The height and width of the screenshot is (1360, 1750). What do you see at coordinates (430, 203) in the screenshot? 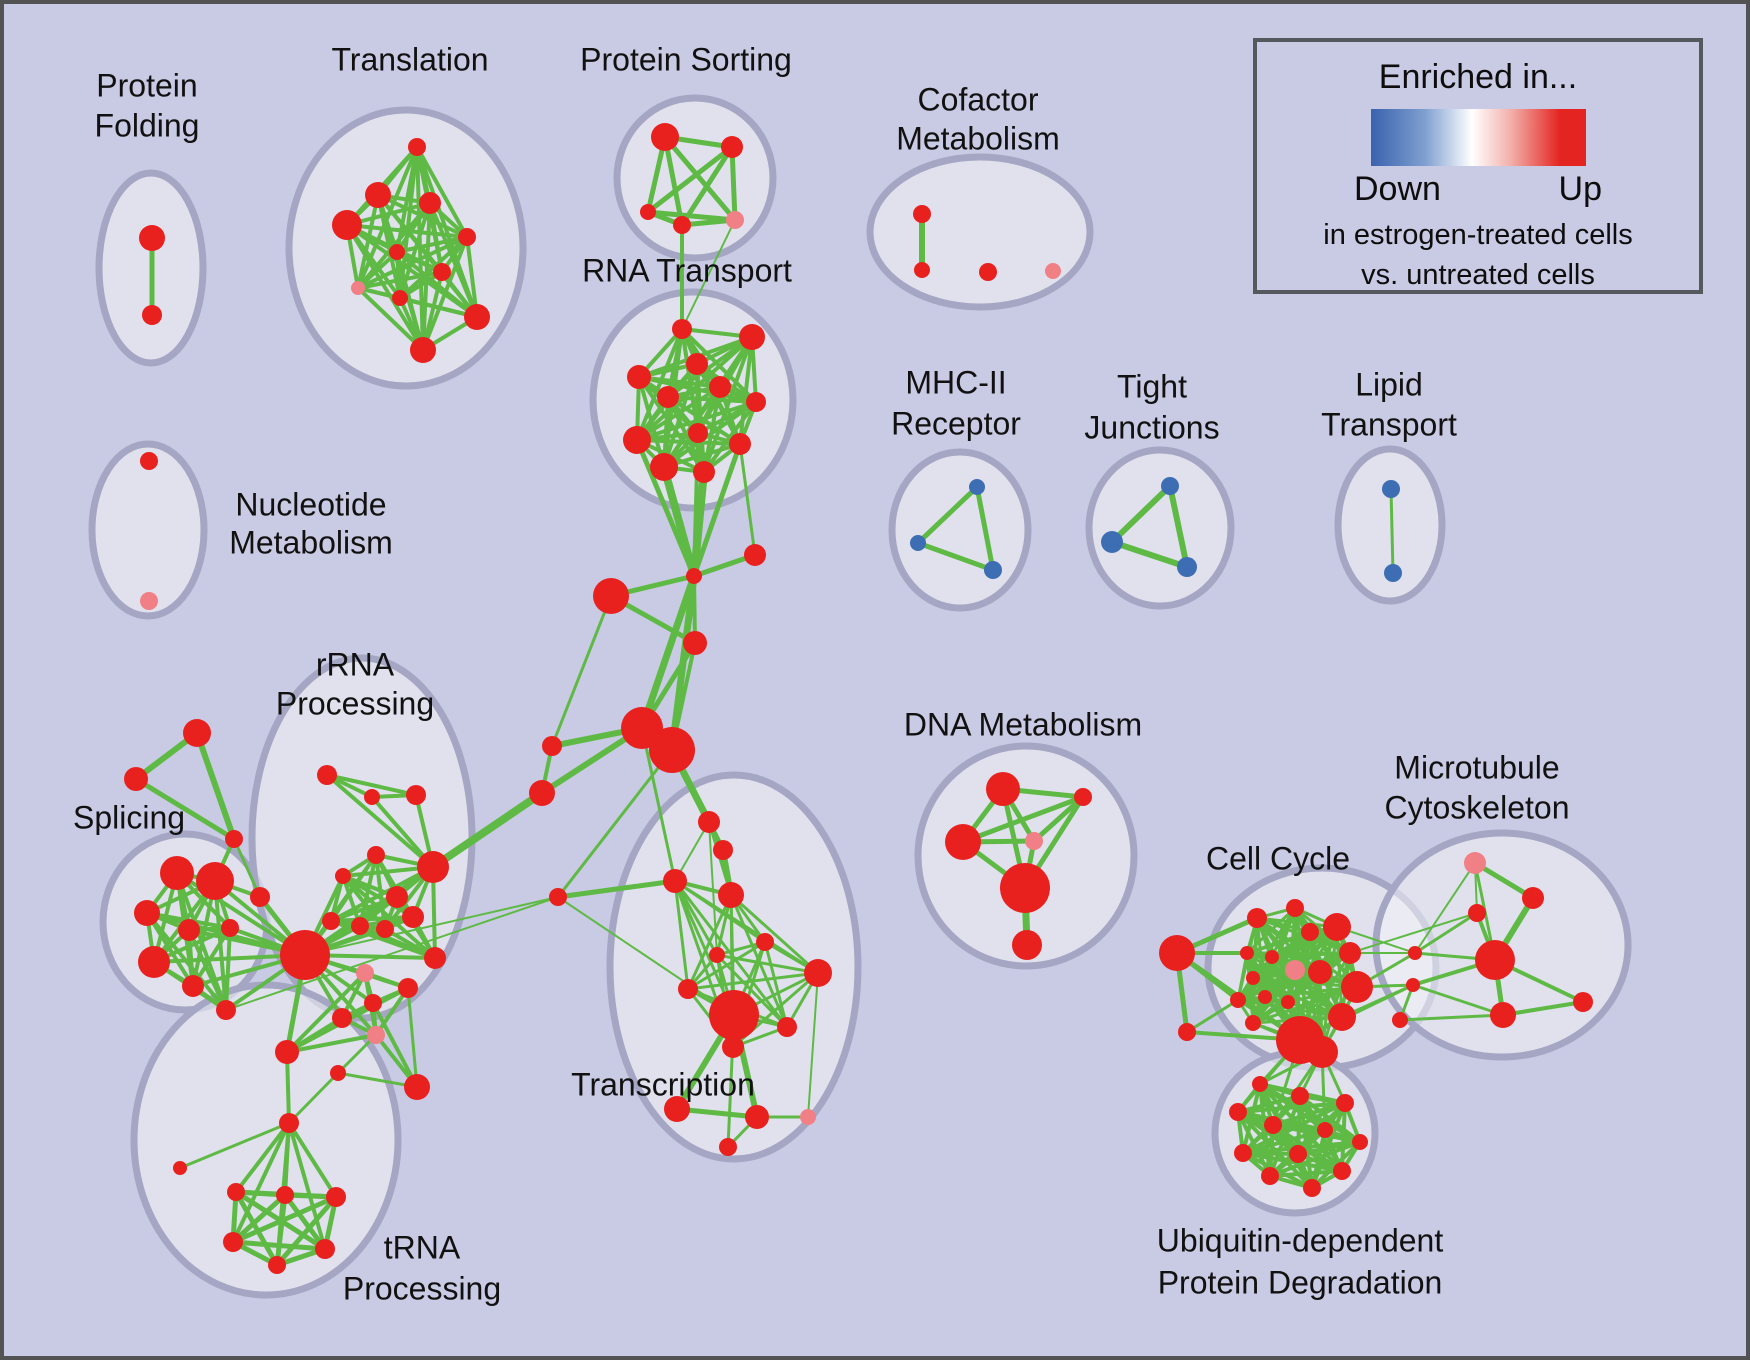
I see `node-t3` at bounding box center [430, 203].